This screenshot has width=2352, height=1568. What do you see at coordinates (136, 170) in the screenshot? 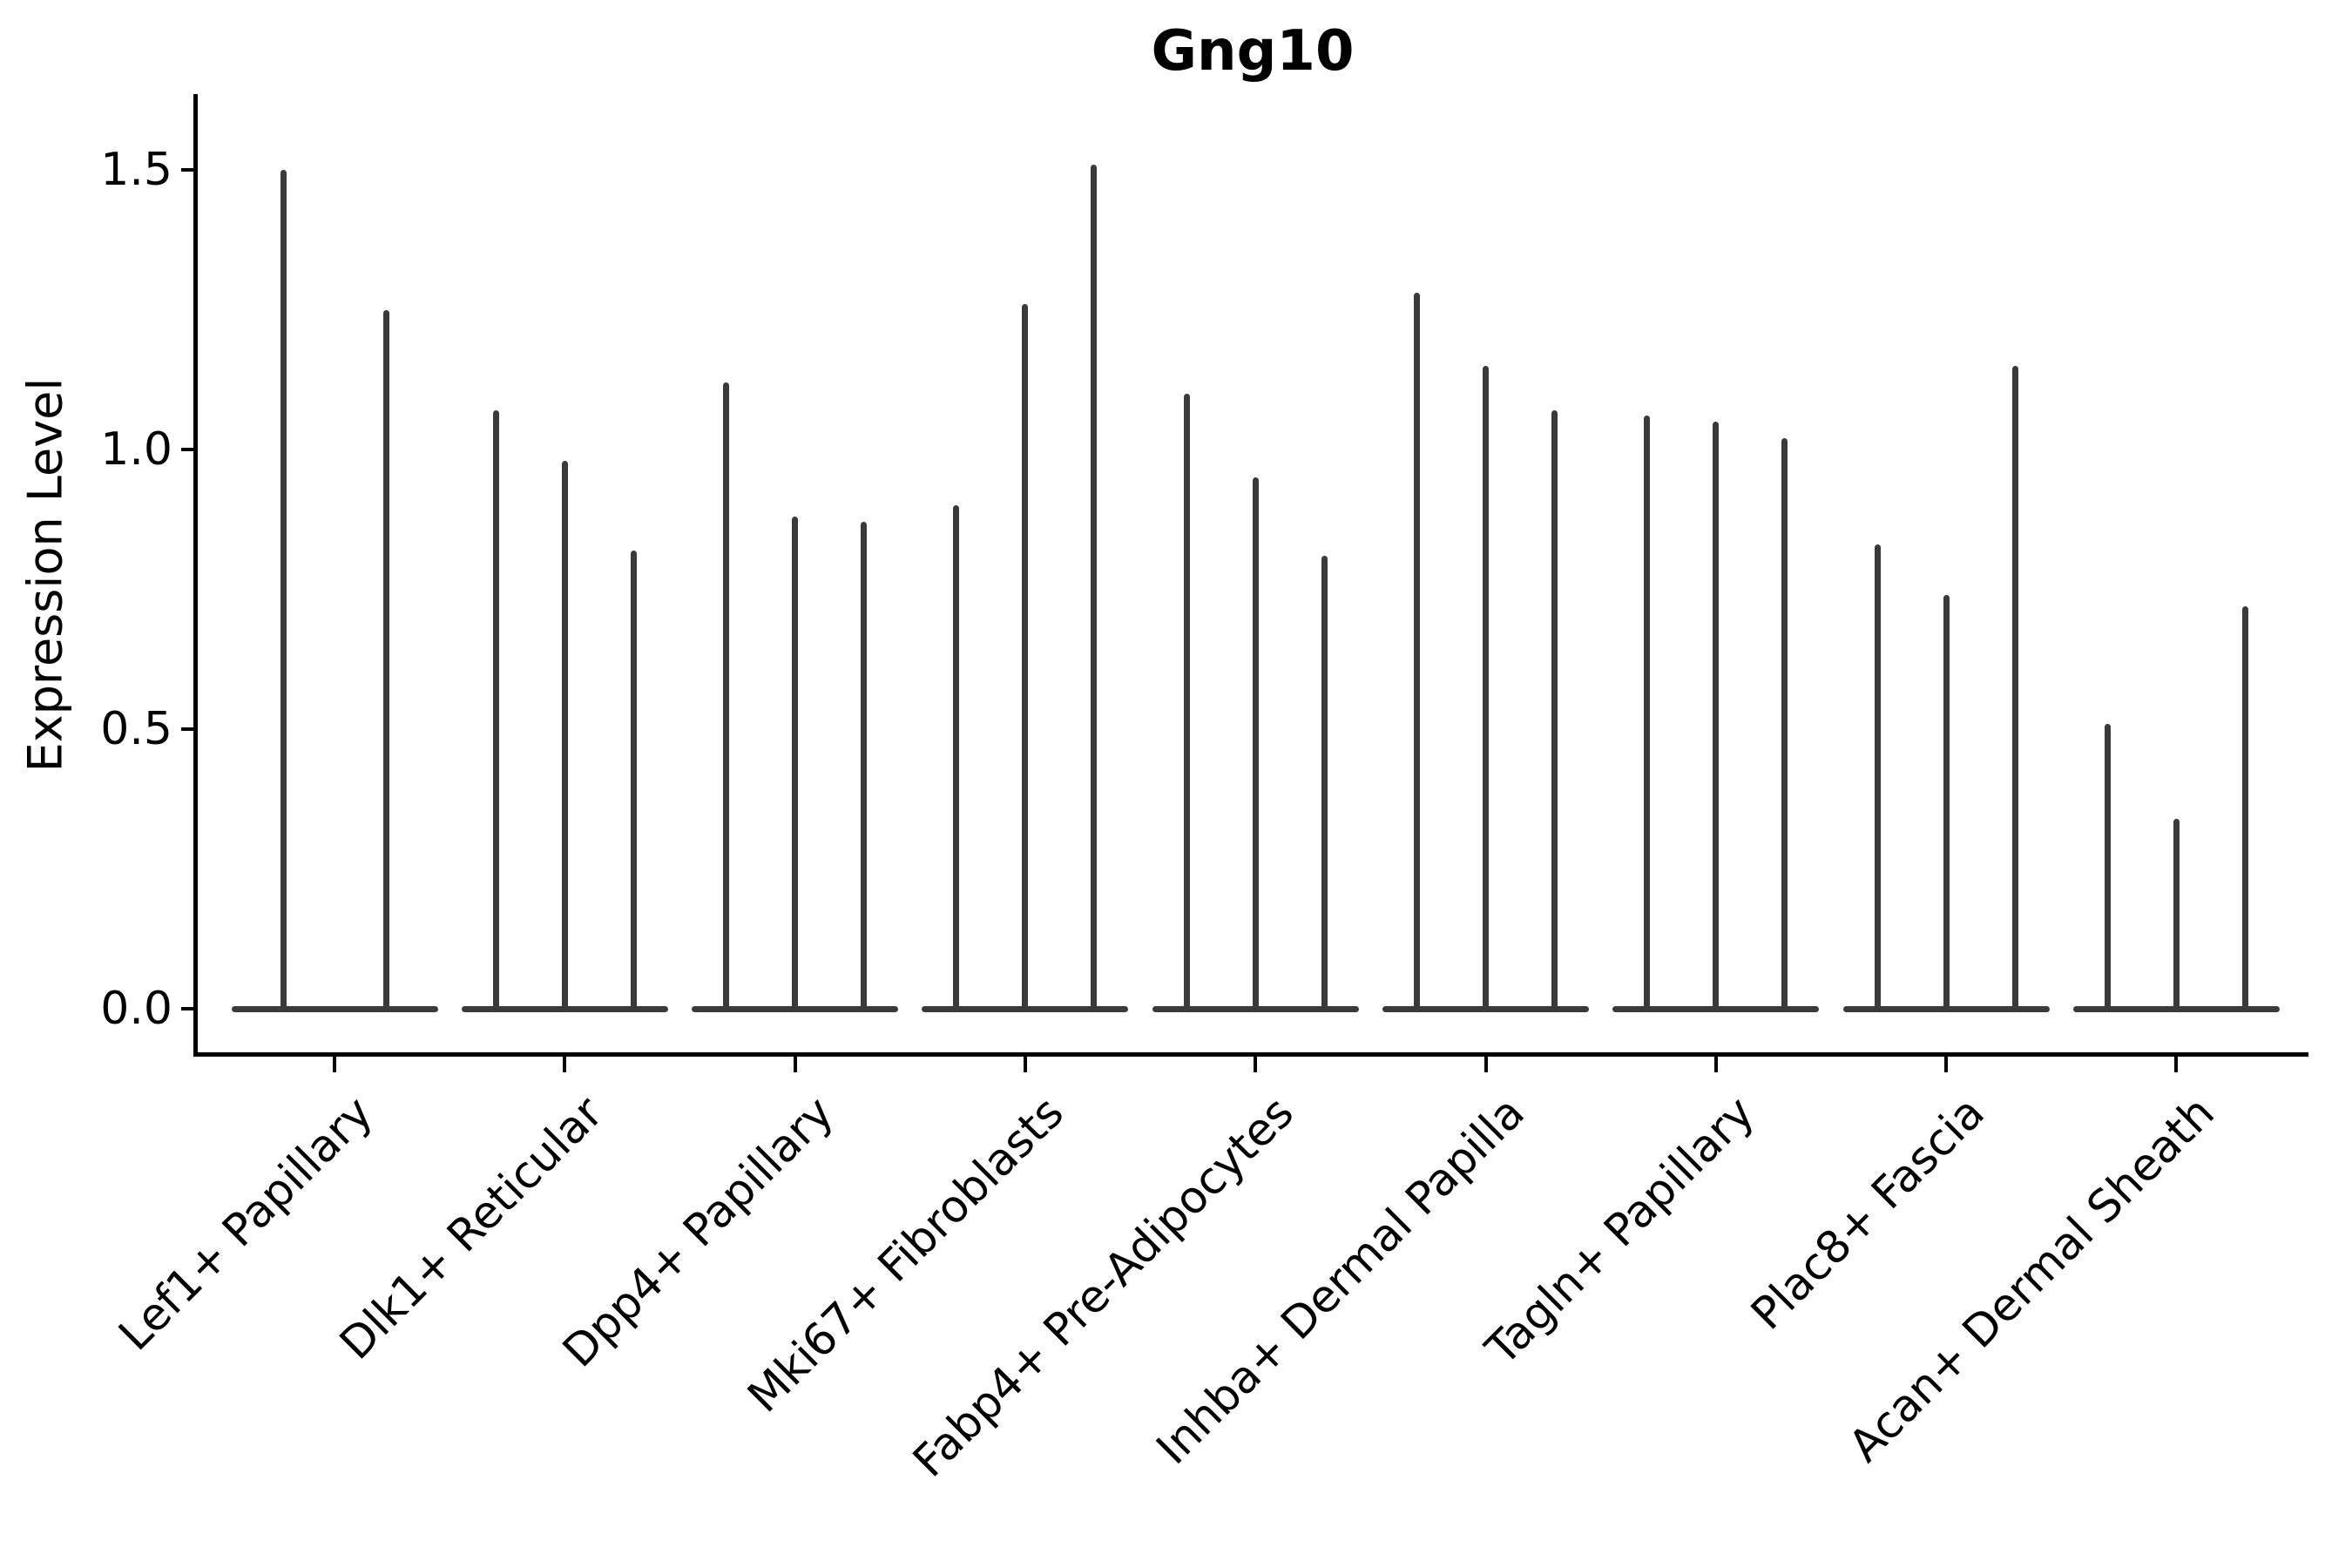
I see `y-tick-label: 1.5` at bounding box center [136, 170].